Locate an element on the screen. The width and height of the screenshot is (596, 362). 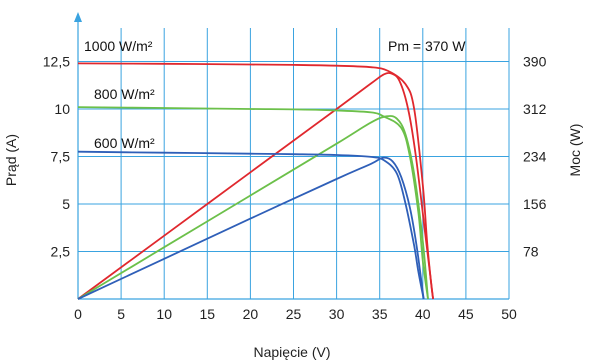
y-tick-label: 2,5 is located at coordinates (61, 252).